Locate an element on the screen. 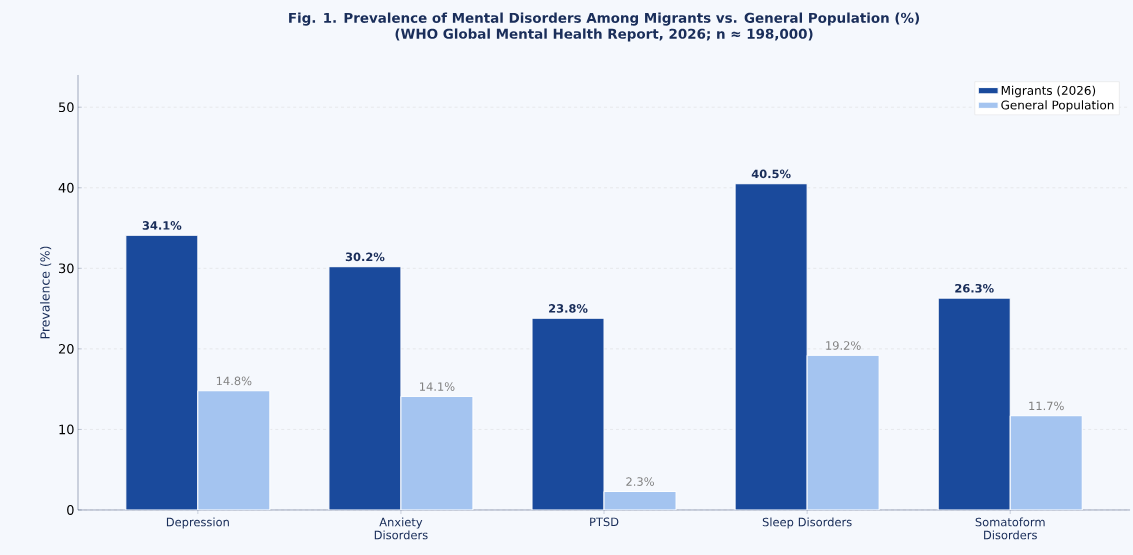 The image size is (1133, 555). y-tick-label: 20 is located at coordinates (66, 348).